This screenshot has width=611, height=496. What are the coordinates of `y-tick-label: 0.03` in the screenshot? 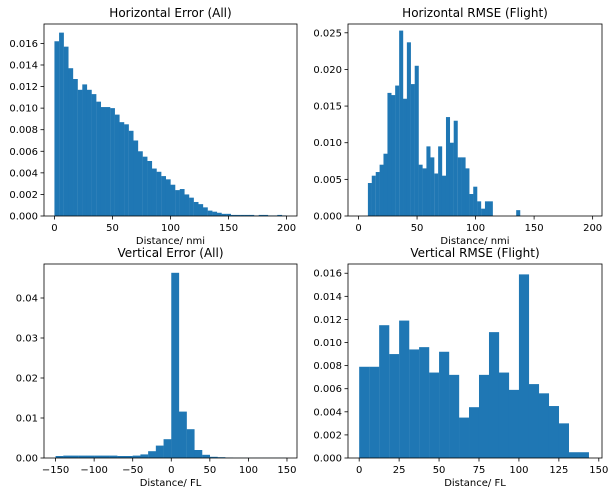 It's located at (27, 339).